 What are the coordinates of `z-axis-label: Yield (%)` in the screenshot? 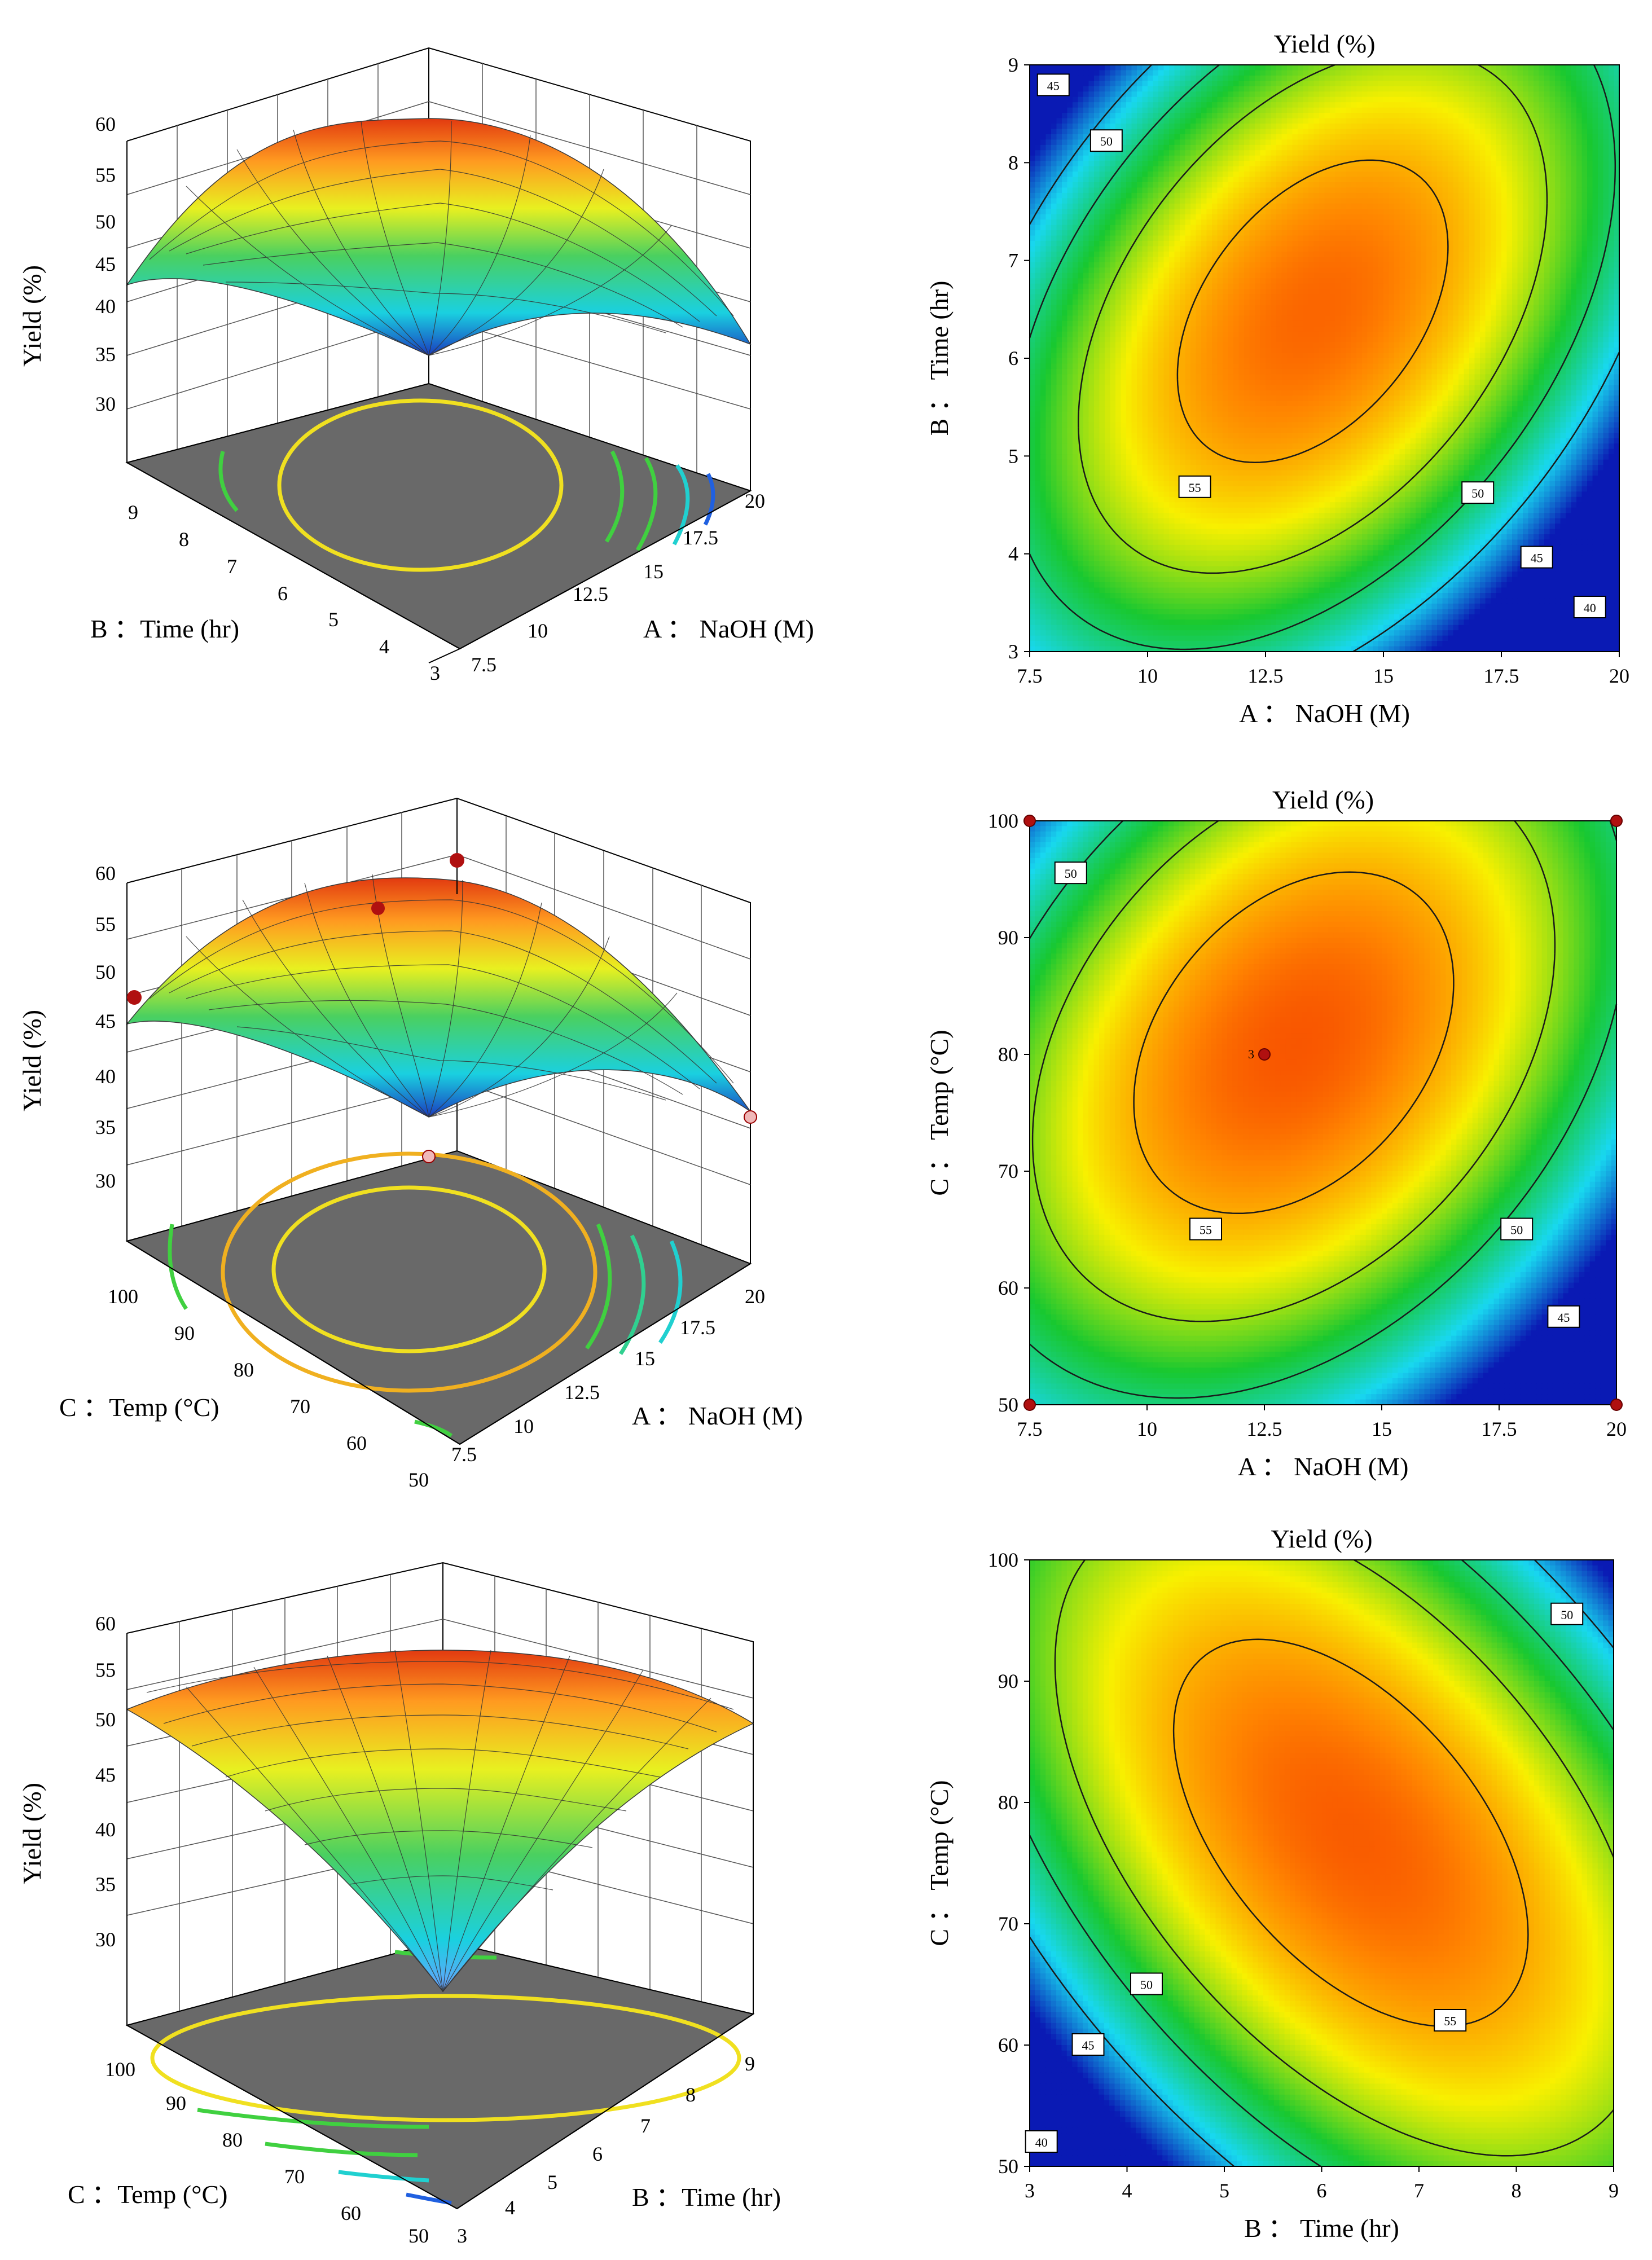 It's located at (31, 1060).